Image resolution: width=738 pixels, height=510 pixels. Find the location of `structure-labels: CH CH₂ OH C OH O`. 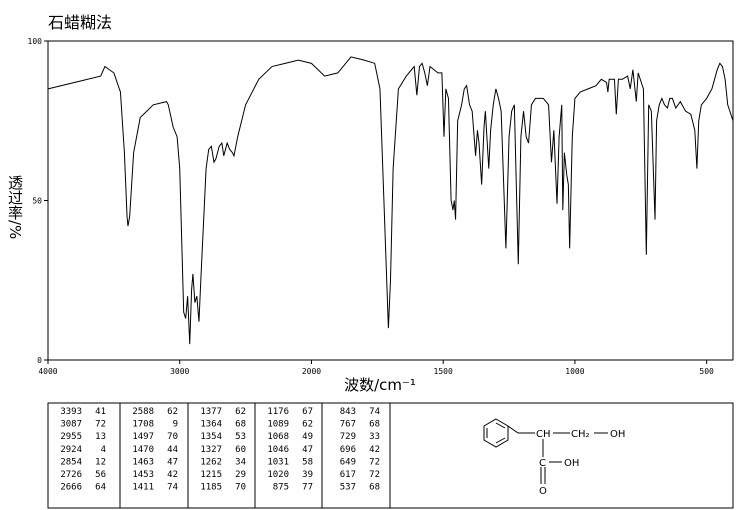

structure-labels: CH CH₂ OH C OH O is located at coordinates (580, 463).